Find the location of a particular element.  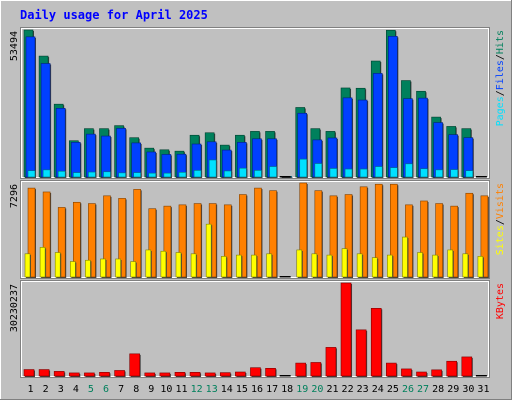

day-label: 10 is located at coordinates (166, 389).